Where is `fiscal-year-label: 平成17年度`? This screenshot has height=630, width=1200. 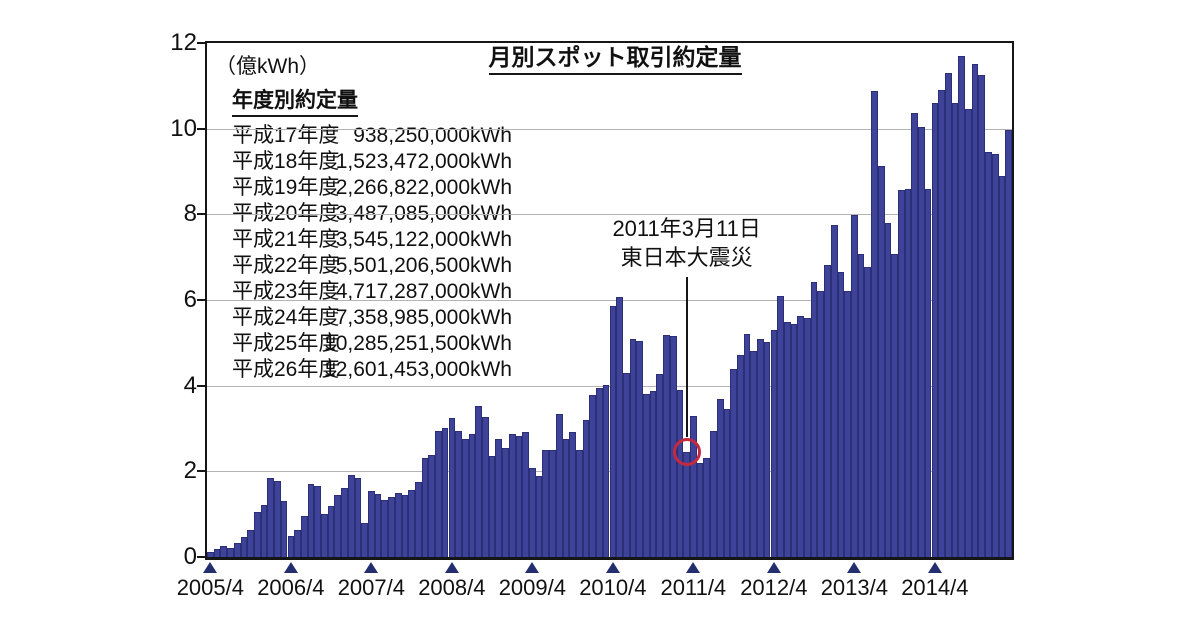
fiscal-year-label: 平成17年度 is located at coordinates (286, 135).